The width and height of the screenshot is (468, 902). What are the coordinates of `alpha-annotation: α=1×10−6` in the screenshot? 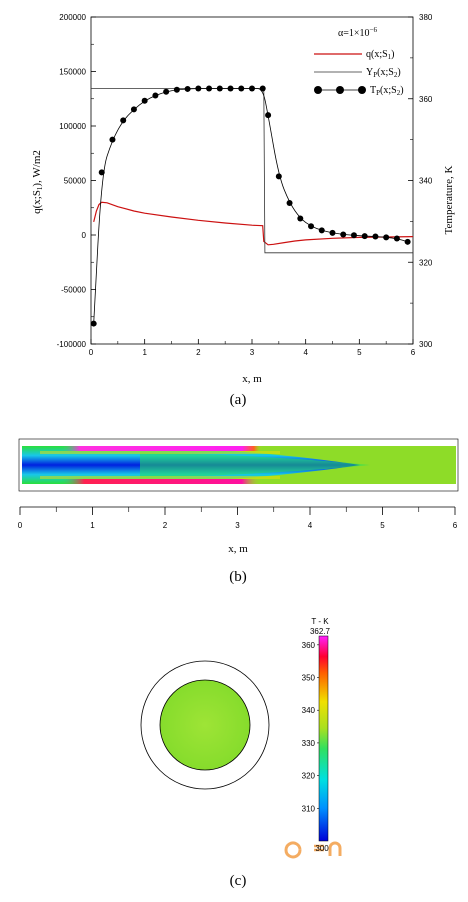 It's located at (357, 32).